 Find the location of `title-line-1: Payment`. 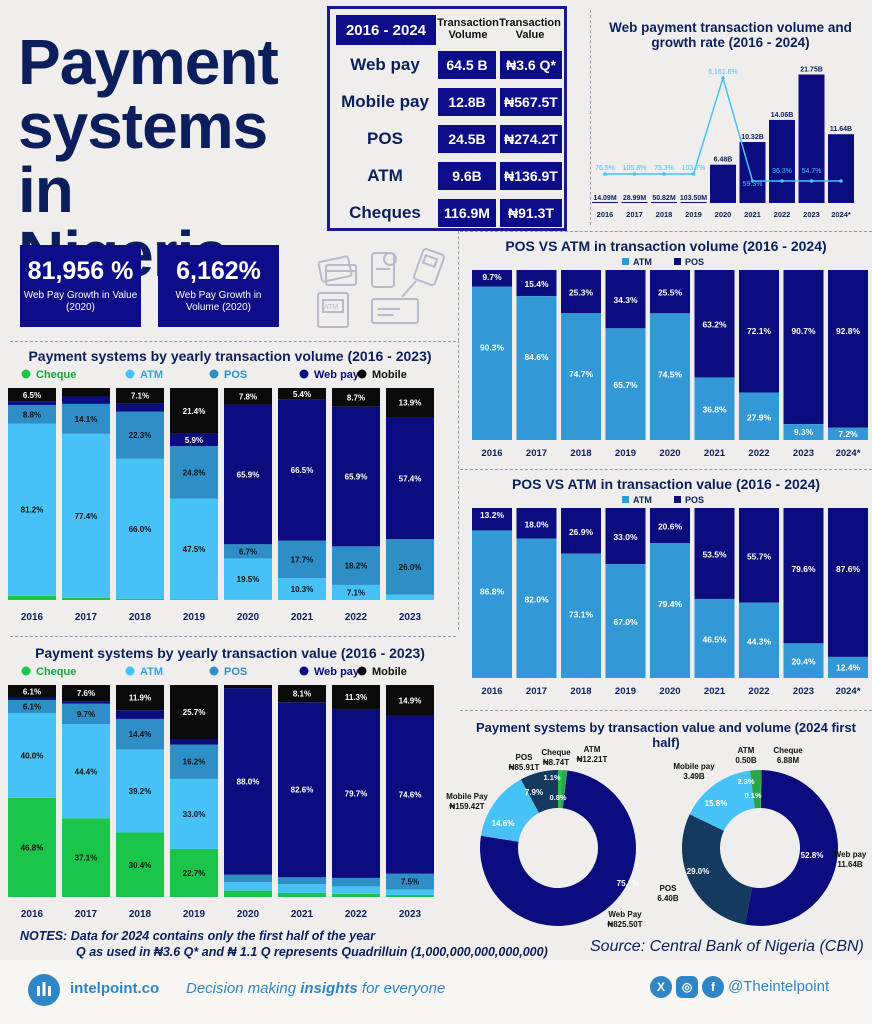

title-line-1: Payment is located at coordinates (148, 62).